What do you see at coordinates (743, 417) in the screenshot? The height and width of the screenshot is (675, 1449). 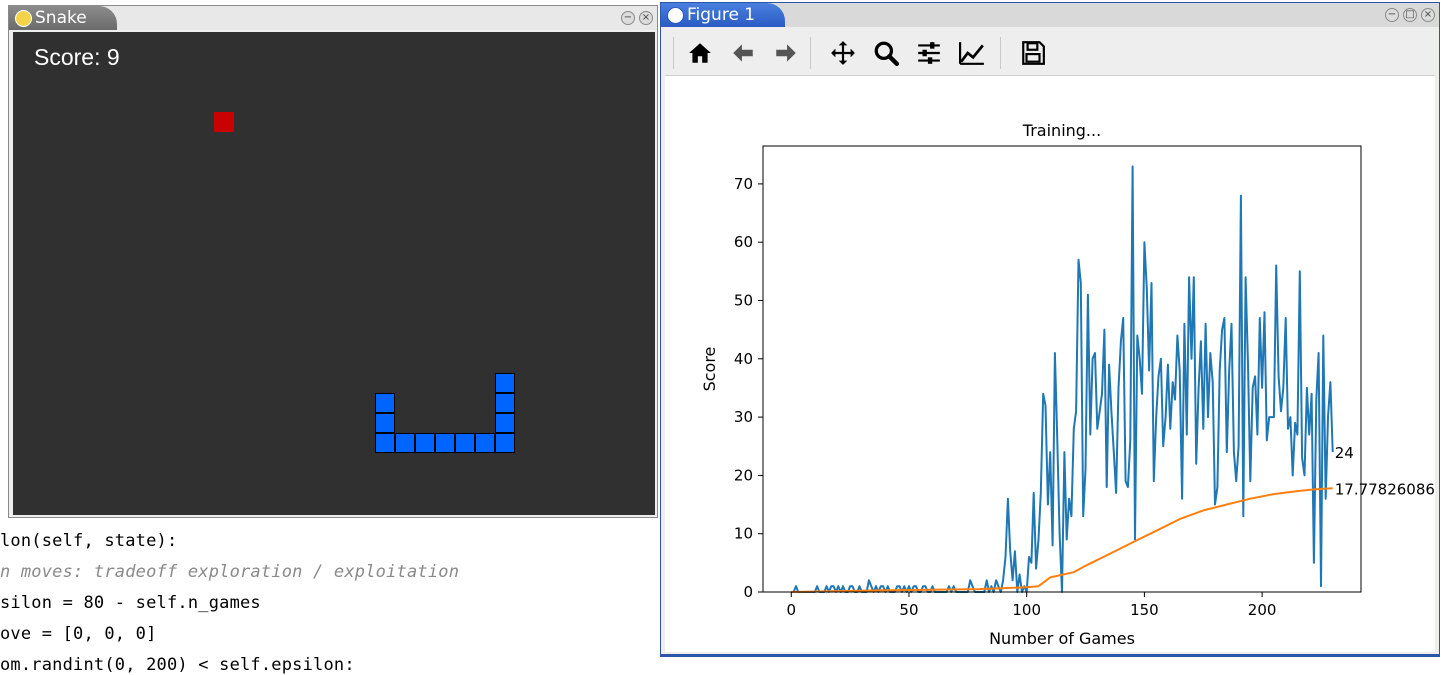 I see `y-tick-label: 30` at bounding box center [743, 417].